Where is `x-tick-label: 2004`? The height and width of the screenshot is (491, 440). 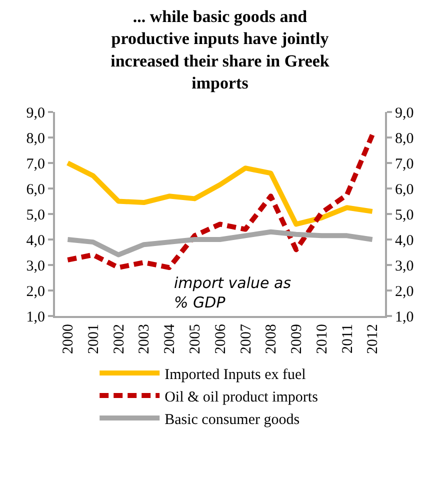 x-tick-label: 2004 is located at coordinates (170, 339).